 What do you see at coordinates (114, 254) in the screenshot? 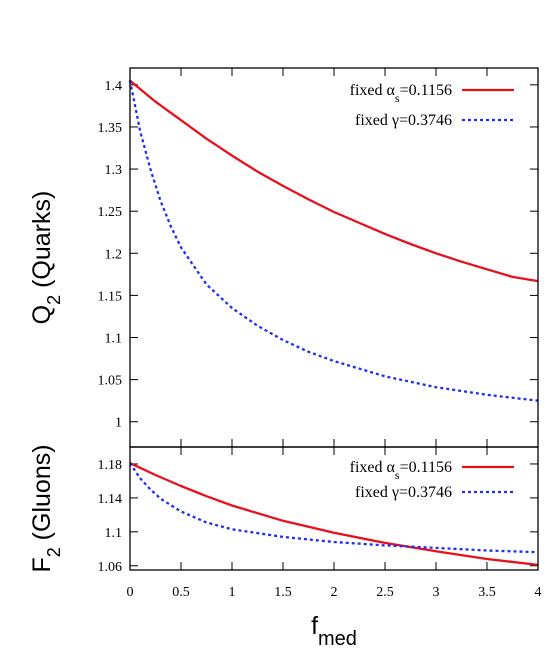
I see `y-tick-label: 1.2` at bounding box center [114, 254].